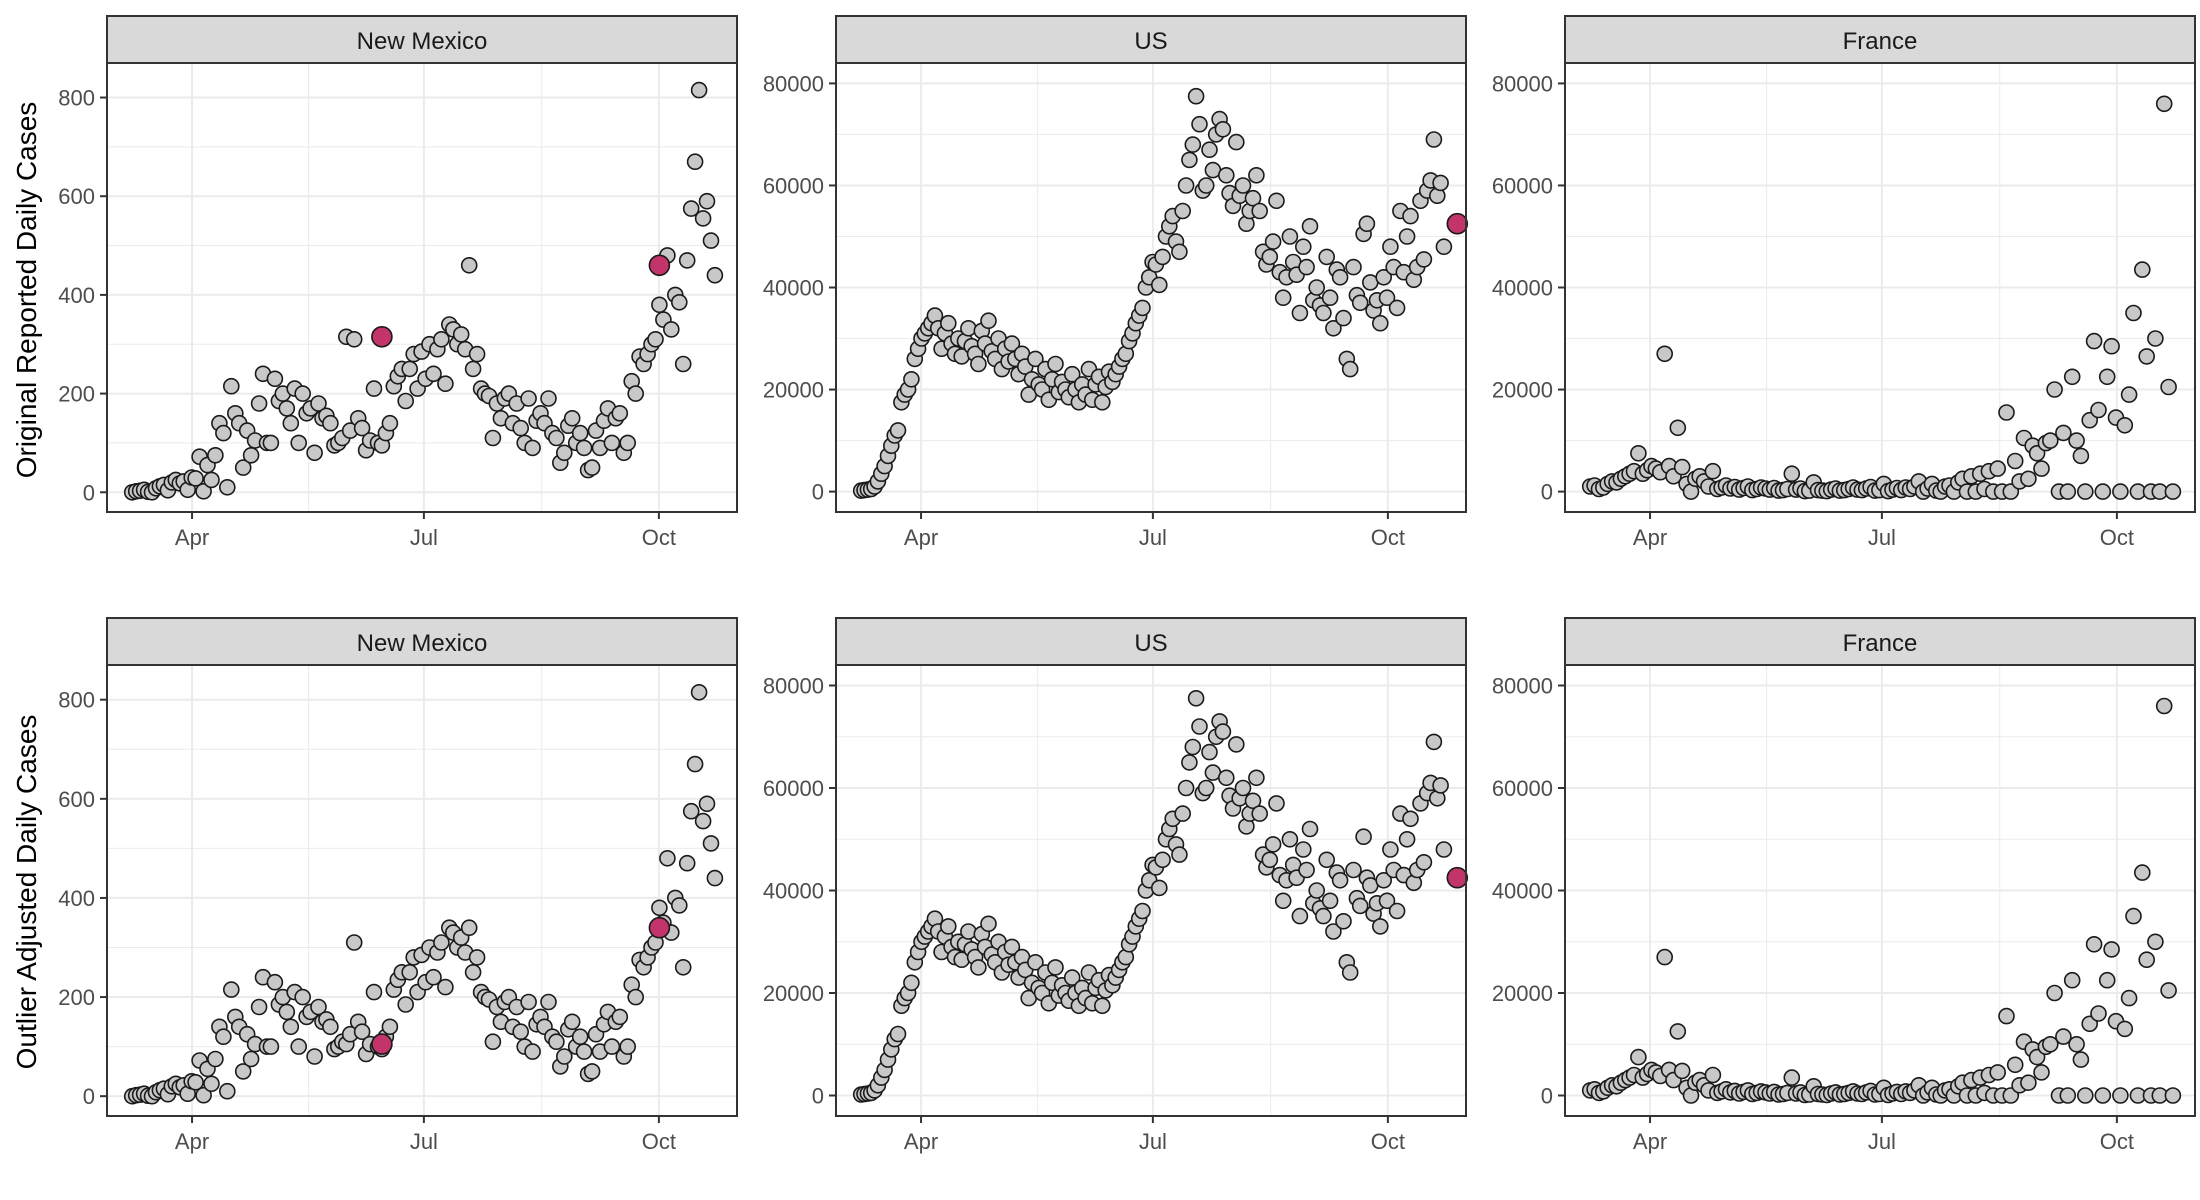 Image resolution: width=2200 pixels, height=1200 pixels. What do you see at coordinates (793, 288) in the screenshot?
I see `y-tick-label: 40000` at bounding box center [793, 288].